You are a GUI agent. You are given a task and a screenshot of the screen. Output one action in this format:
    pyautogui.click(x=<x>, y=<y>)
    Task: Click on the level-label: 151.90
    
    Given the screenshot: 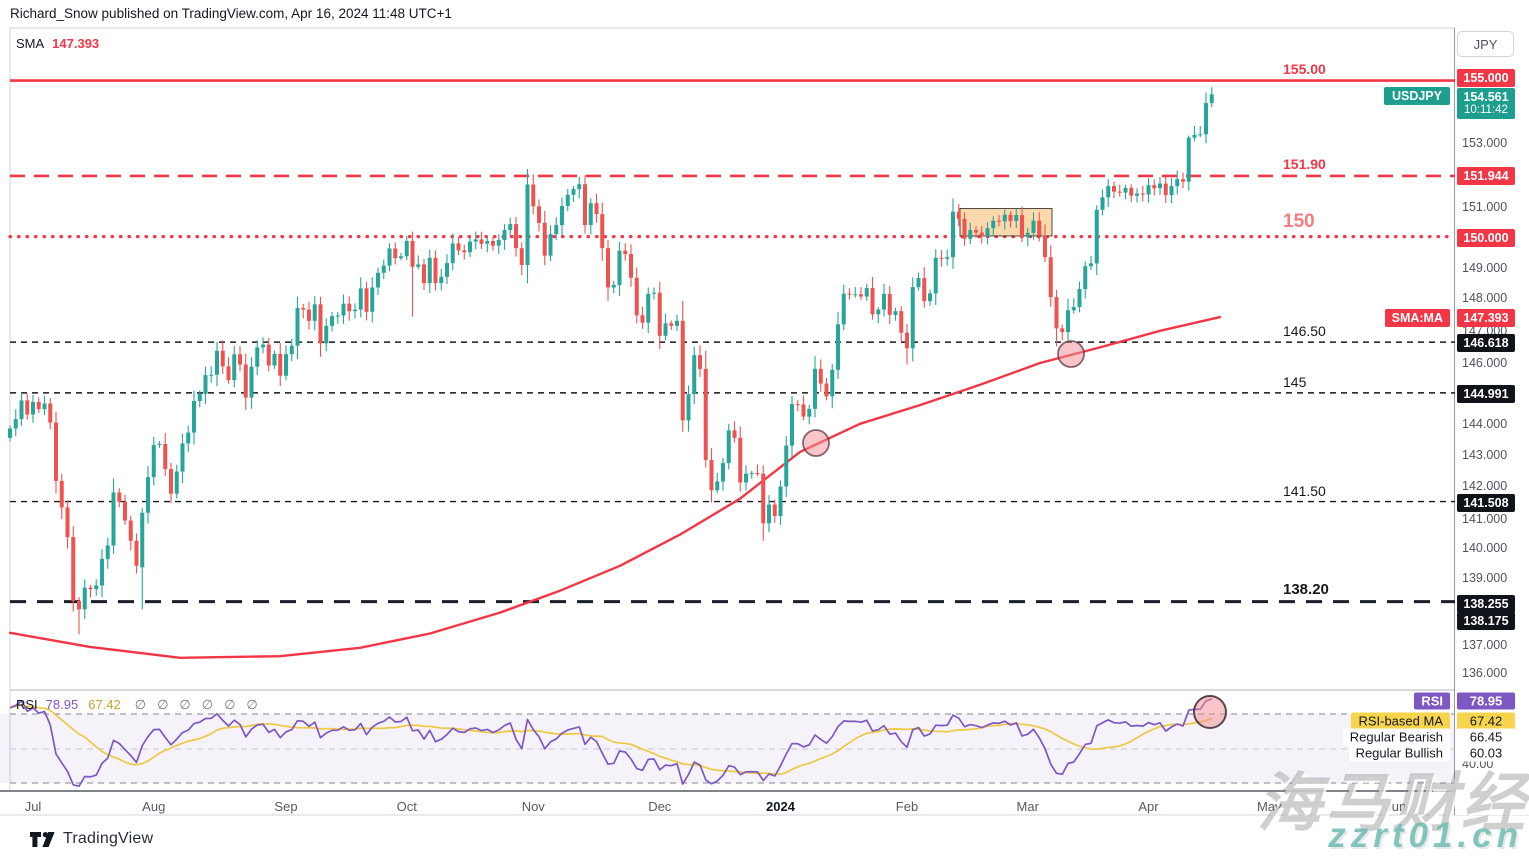 What is the action you would take?
    pyautogui.click(x=1304, y=163)
    